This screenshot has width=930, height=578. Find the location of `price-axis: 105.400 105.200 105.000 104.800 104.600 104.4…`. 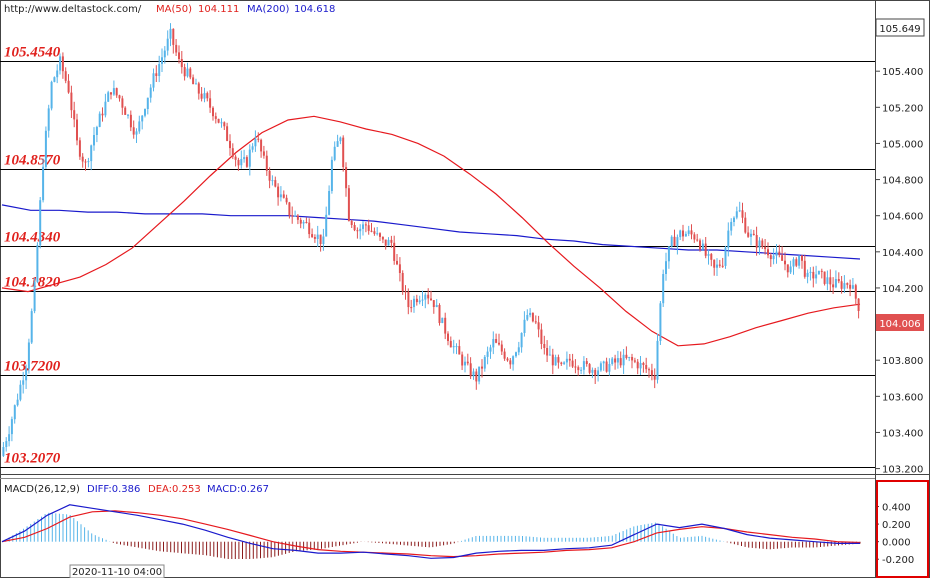

price-axis: 105.400 105.200 105.000 104.800 104.600 104.4… is located at coordinates (899, 271).